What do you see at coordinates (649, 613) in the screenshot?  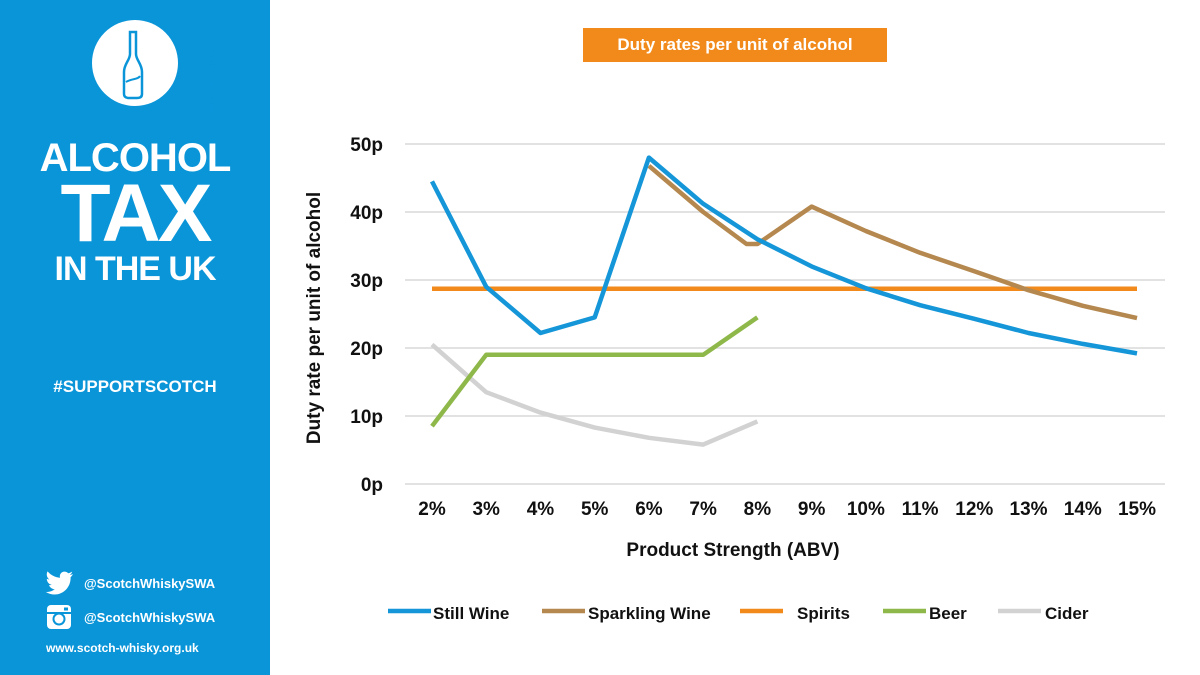 I see `legend-label: Sparkling Wine` at bounding box center [649, 613].